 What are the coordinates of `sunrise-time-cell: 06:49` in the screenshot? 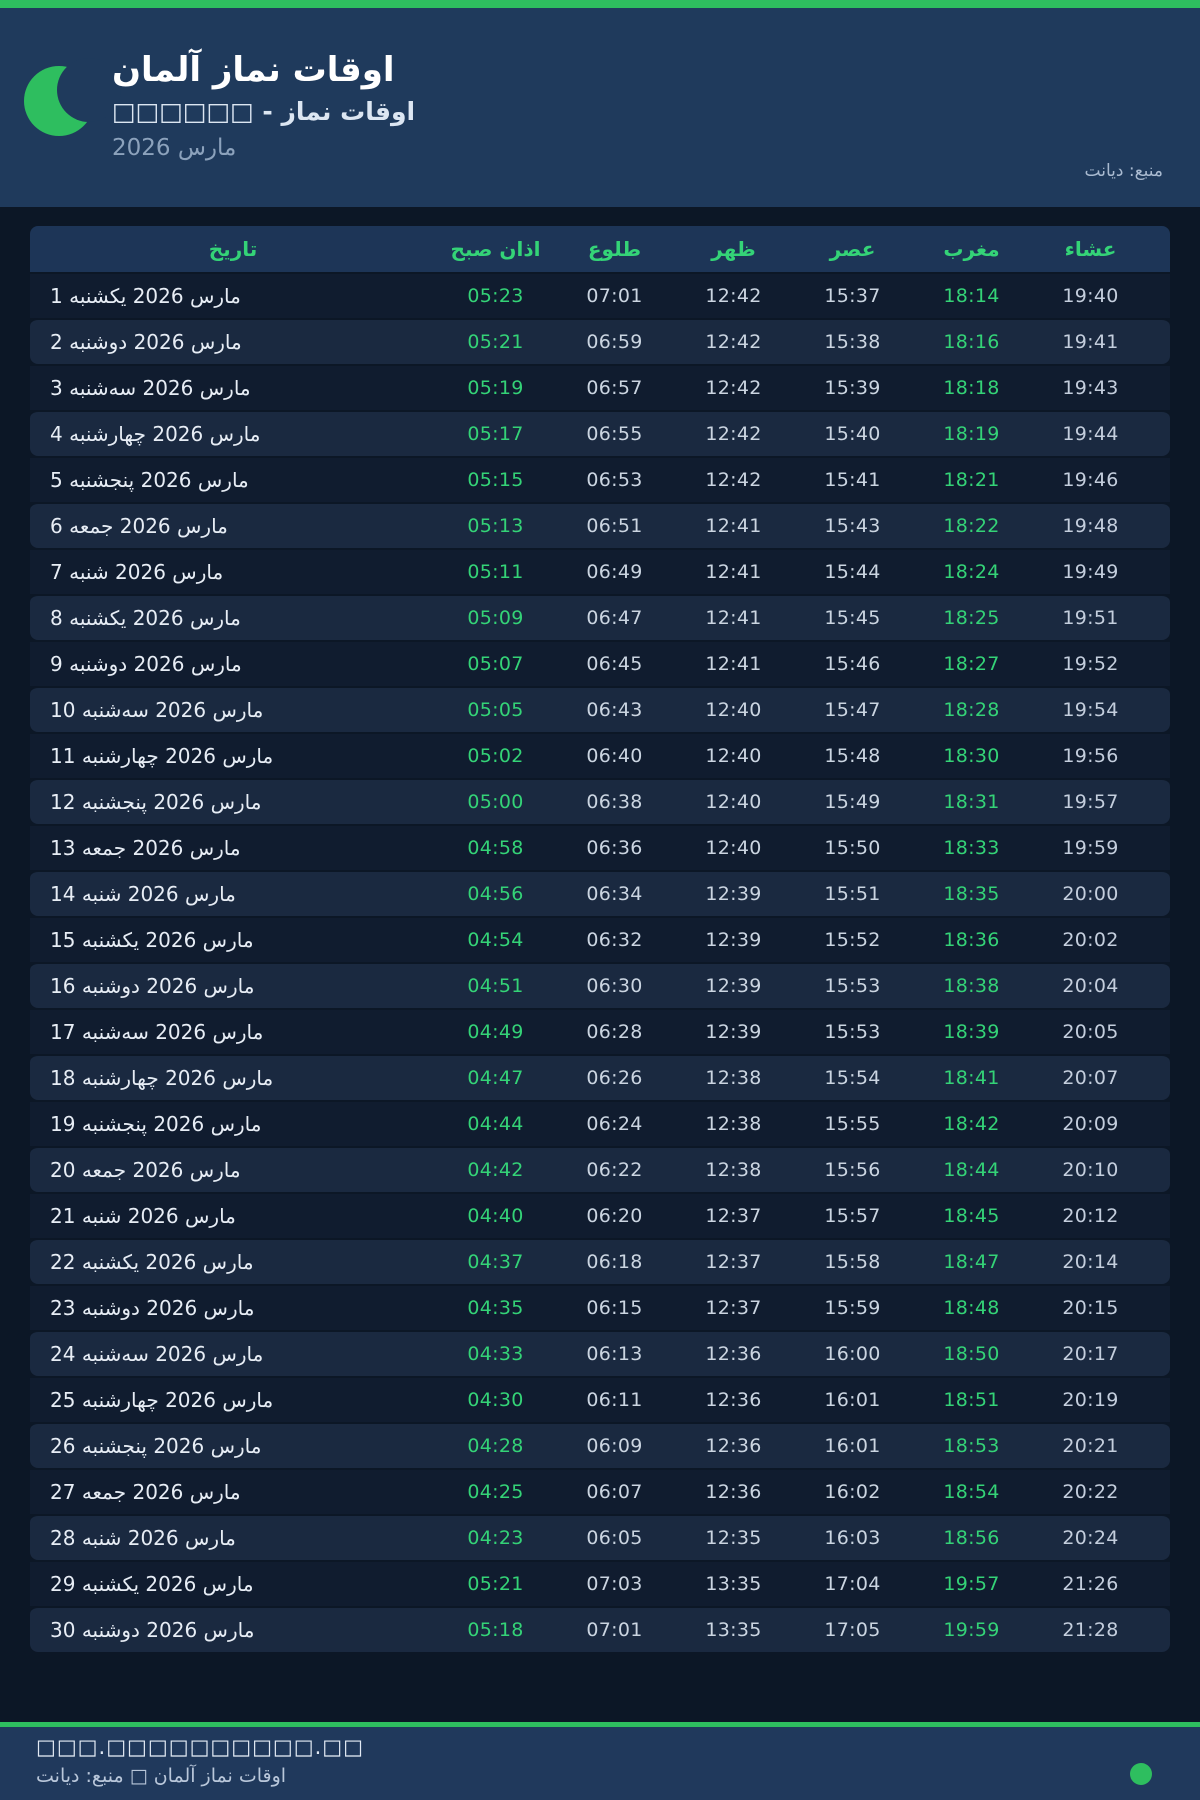 It's located at (614, 572).